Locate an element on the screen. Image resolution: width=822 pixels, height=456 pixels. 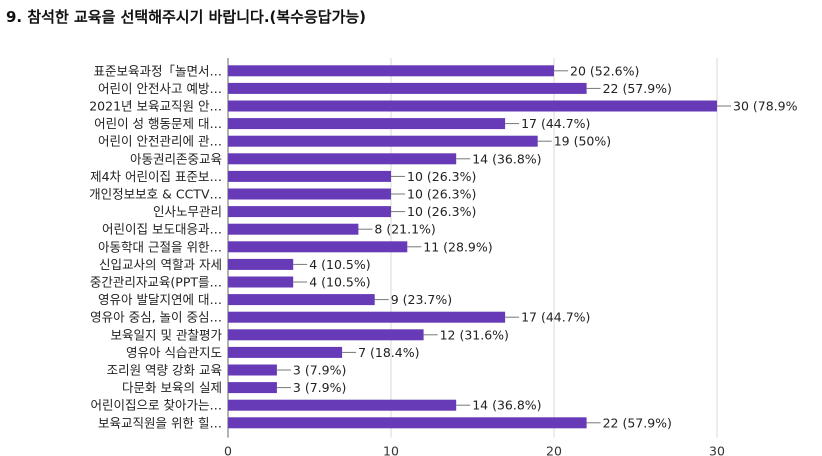
data-label: 7 (18.4%) is located at coordinates (388, 352).